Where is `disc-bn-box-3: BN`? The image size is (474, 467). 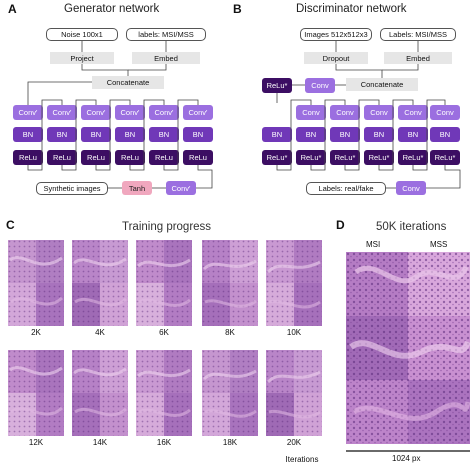
disc-bn-box-3: BN is located at coordinates (345, 134).